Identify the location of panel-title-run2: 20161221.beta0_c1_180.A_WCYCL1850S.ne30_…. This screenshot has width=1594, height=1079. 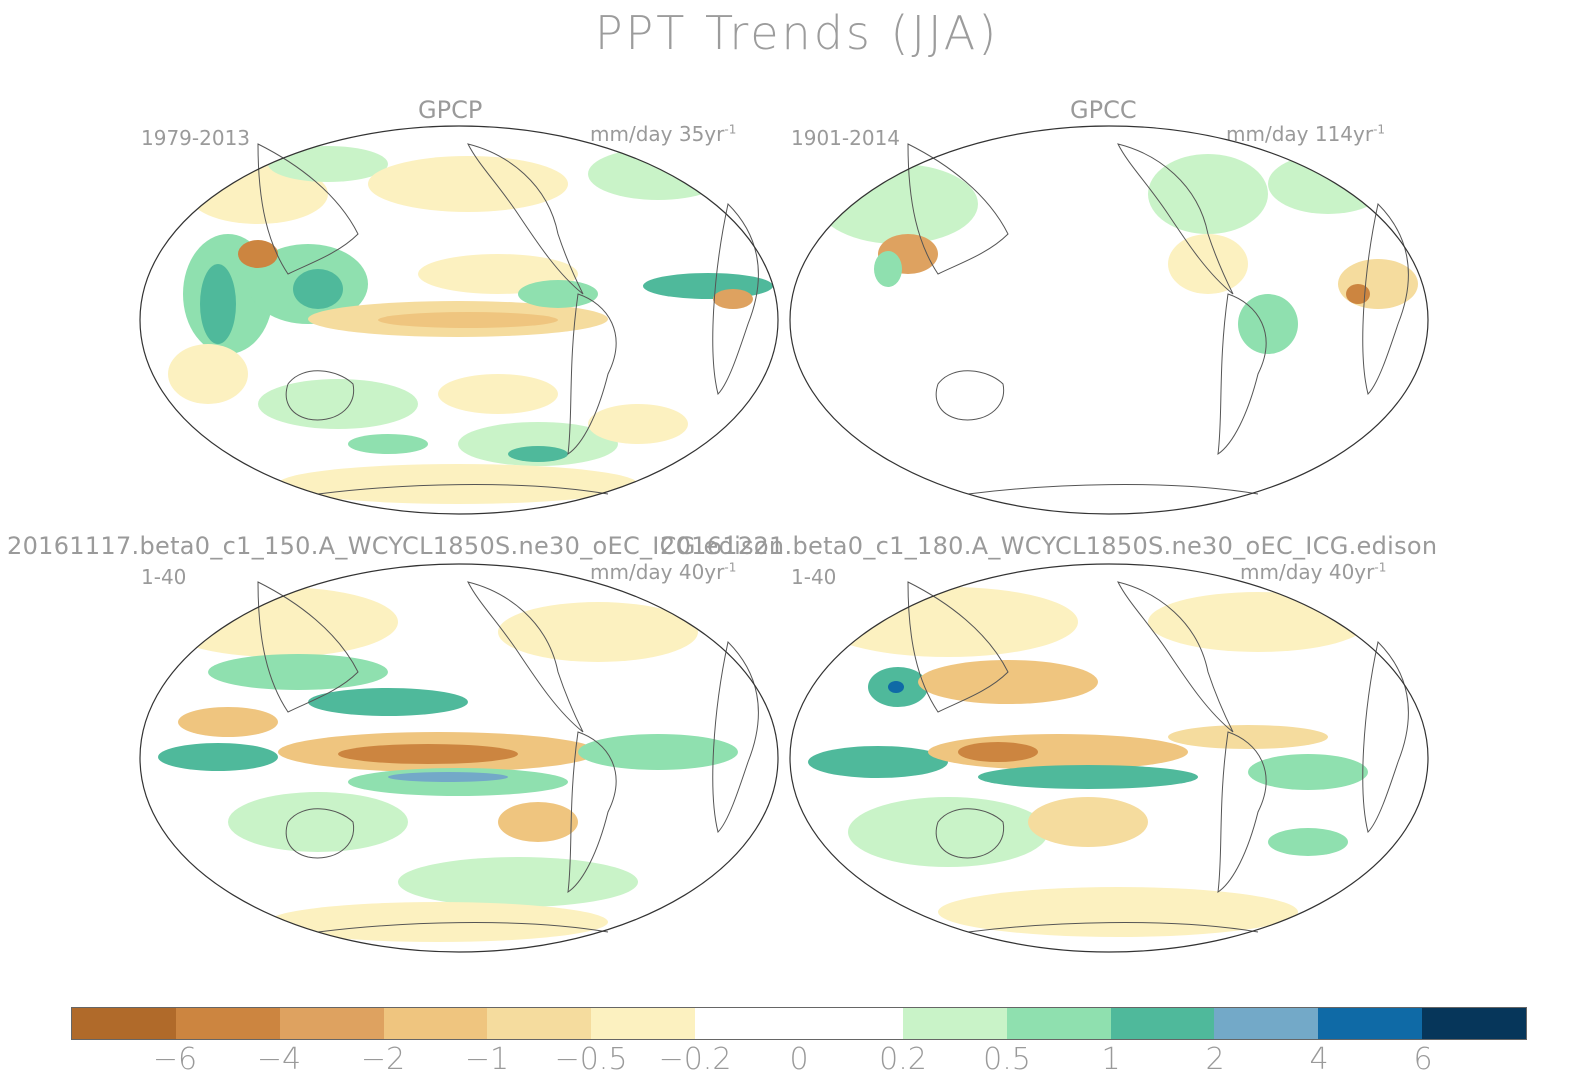
(1049, 546).